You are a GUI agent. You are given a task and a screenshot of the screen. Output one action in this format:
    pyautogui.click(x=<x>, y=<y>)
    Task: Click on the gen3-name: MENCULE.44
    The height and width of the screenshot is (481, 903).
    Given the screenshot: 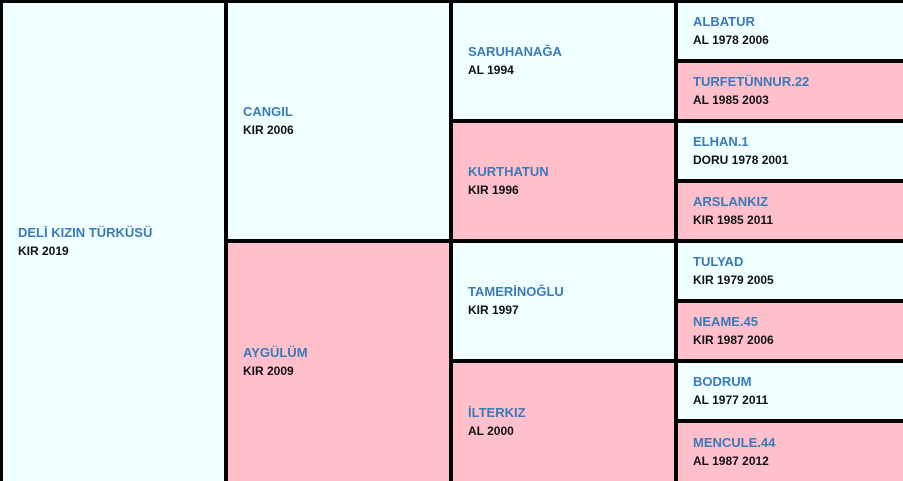 What is the action you would take?
    pyautogui.click(x=734, y=442)
    